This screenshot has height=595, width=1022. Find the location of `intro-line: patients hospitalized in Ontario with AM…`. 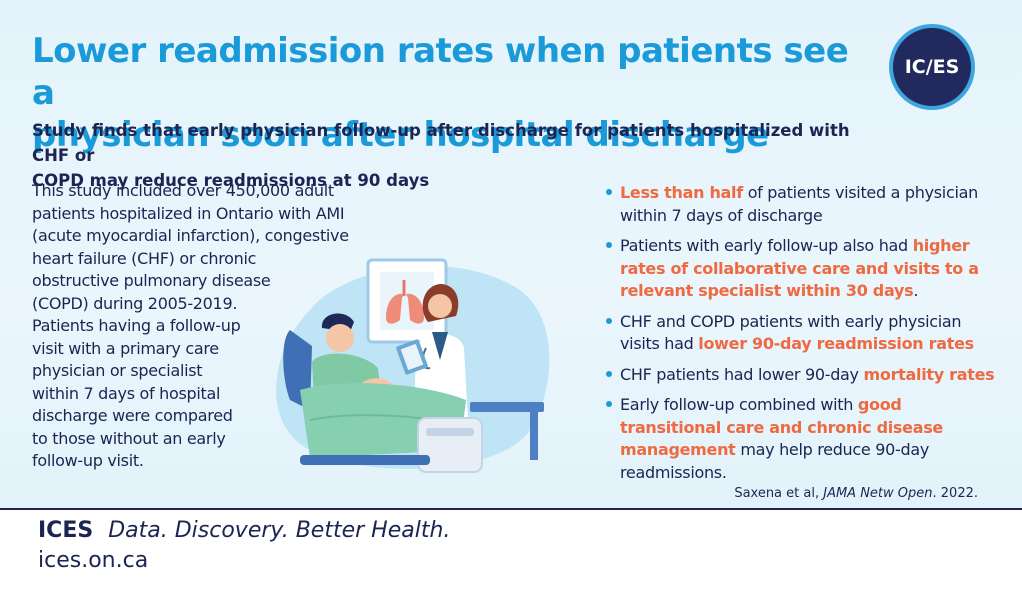

intro-line: patients hospitalized in Ontario with AM… is located at coordinates (188, 213).